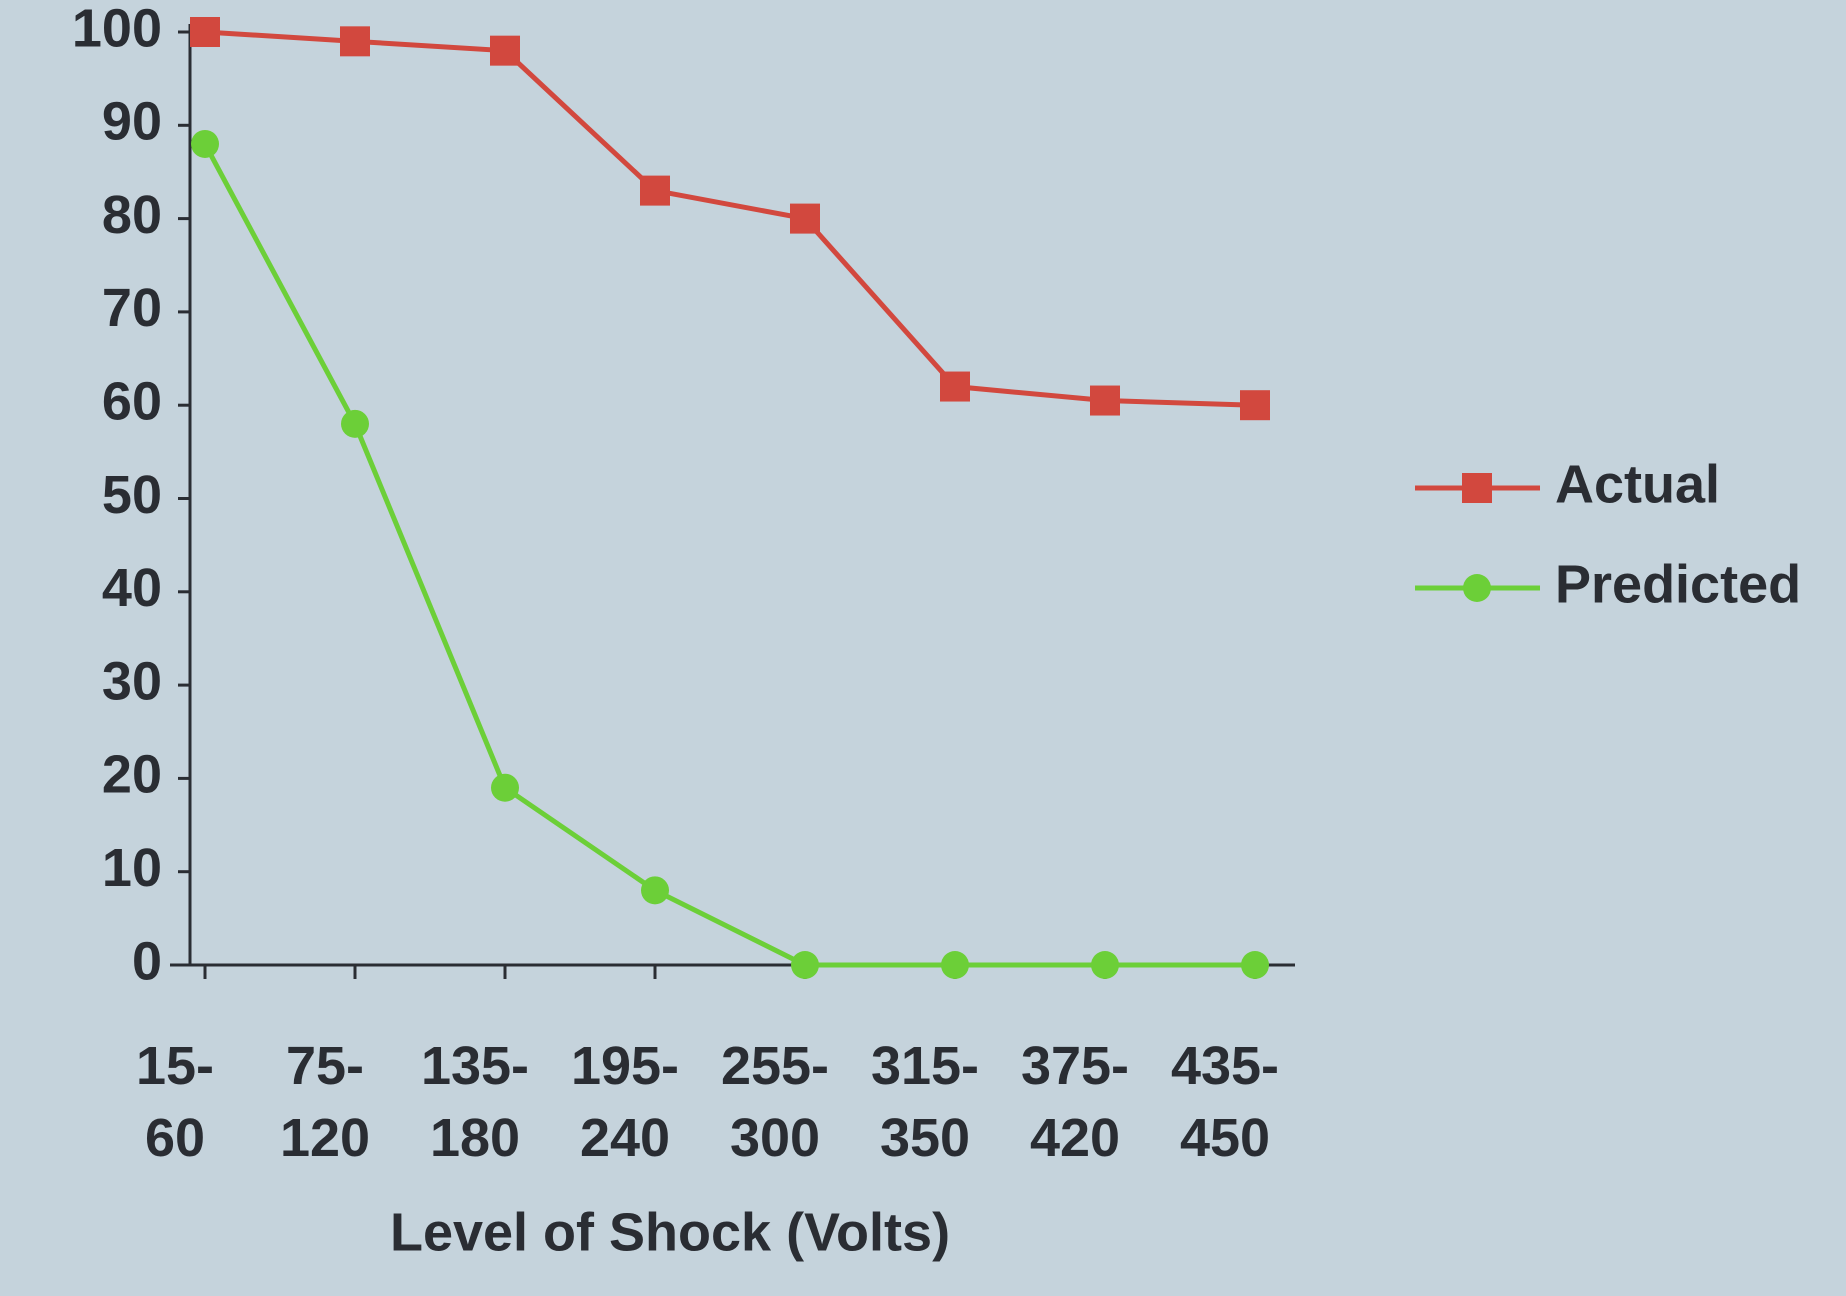 The width and height of the screenshot is (1846, 1296). What do you see at coordinates (175, 1102) in the screenshot?
I see `x-tick-label: 15-60` at bounding box center [175, 1102].